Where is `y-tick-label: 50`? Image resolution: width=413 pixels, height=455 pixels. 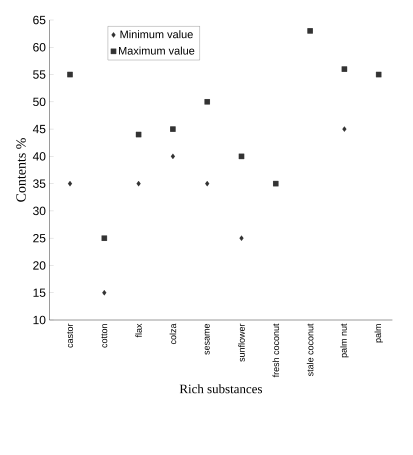 y-tick-label: 50 is located at coordinates (39, 102).